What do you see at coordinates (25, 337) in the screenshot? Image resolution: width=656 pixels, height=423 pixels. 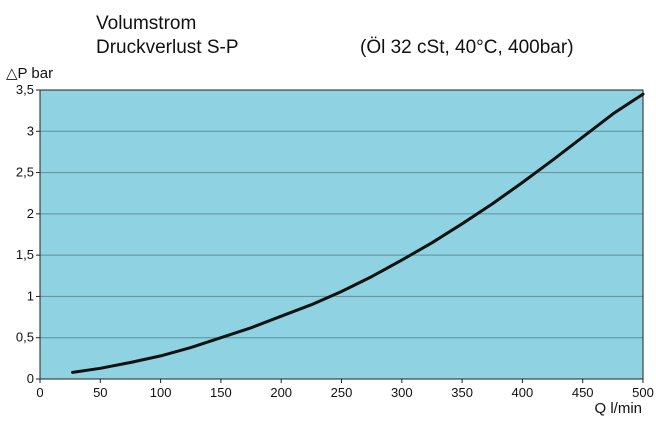 I see `y-tick-label: 0,5` at bounding box center [25, 337].